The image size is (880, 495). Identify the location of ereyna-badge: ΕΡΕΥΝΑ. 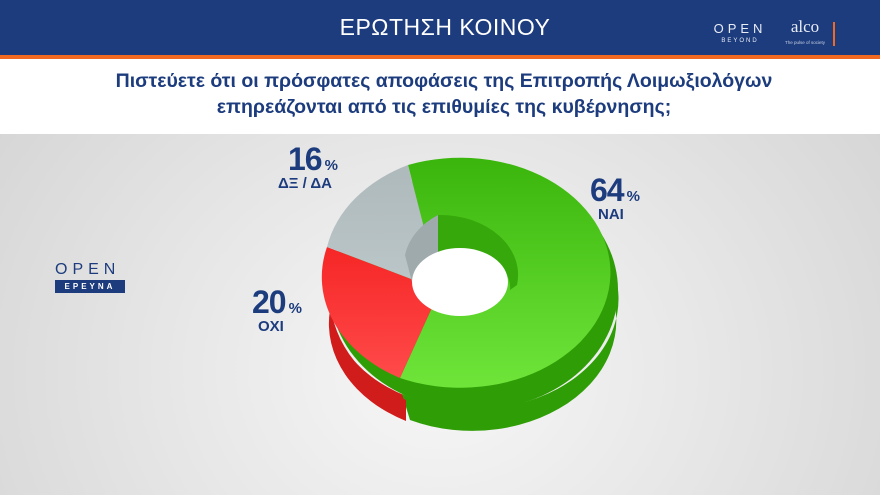
(90, 286).